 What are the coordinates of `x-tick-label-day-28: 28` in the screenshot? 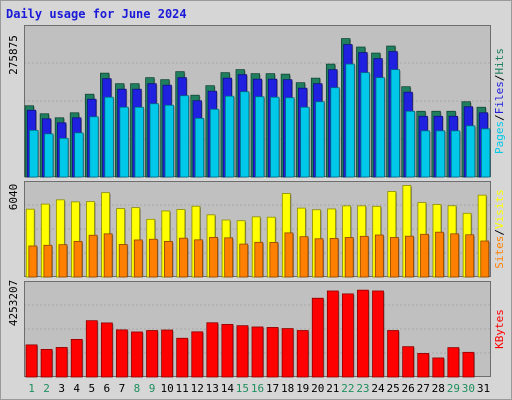 It's located at (438, 388).